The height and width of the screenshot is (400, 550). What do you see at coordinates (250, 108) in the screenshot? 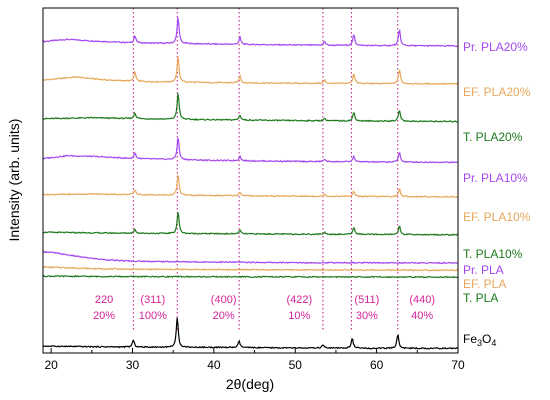
I see `series-t-pla20` at bounding box center [250, 108].